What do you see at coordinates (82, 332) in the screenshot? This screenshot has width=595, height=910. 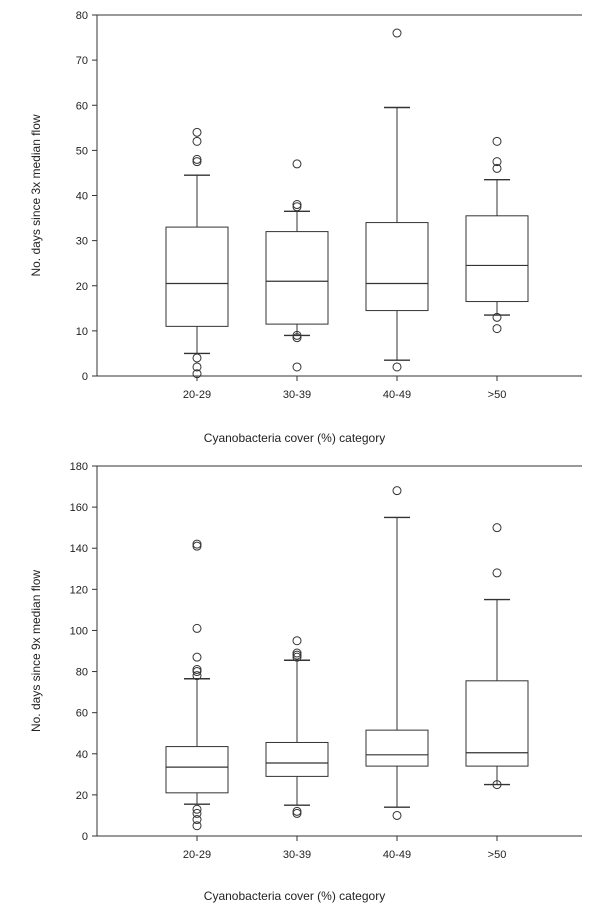 I see `y-tick-label: 10` at bounding box center [82, 332].